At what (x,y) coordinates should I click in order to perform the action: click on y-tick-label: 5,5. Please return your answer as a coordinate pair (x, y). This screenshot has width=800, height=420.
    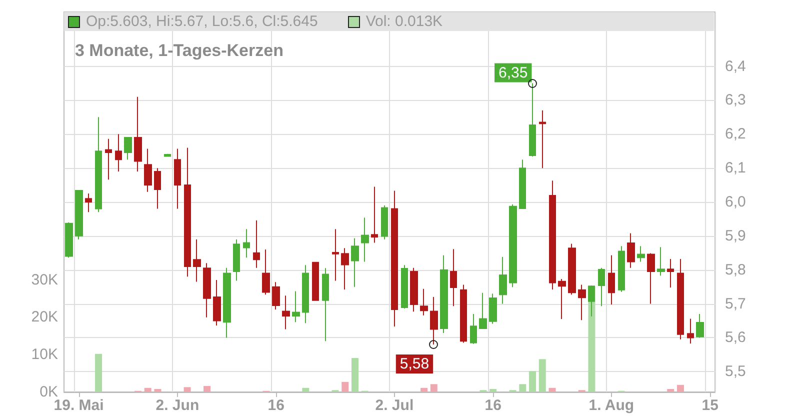
    Looking at the image, I should click on (735, 371).